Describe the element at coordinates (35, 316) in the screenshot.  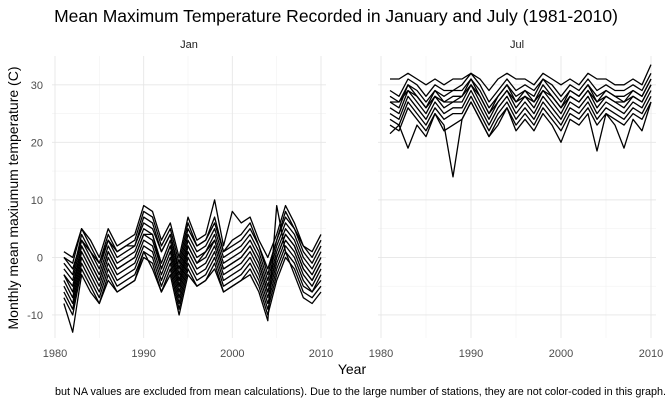
I see `y-tick-label: -10` at that location.